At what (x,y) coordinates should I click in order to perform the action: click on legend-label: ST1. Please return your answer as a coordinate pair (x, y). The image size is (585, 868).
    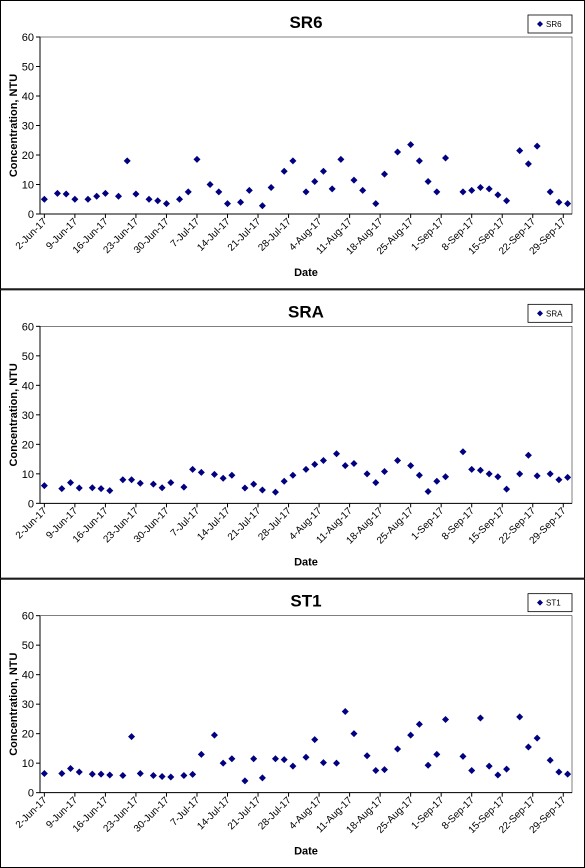
    Looking at the image, I should click on (553, 603).